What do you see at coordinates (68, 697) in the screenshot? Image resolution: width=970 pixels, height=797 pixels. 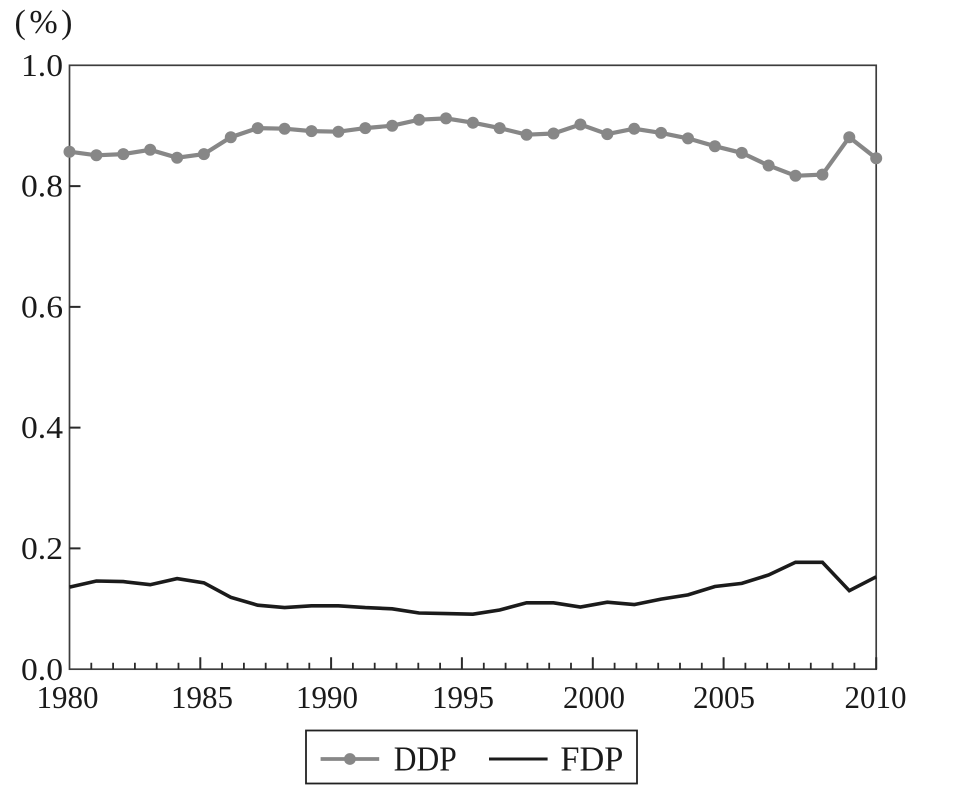 I see `svg-text: 1980` at bounding box center [68, 697].